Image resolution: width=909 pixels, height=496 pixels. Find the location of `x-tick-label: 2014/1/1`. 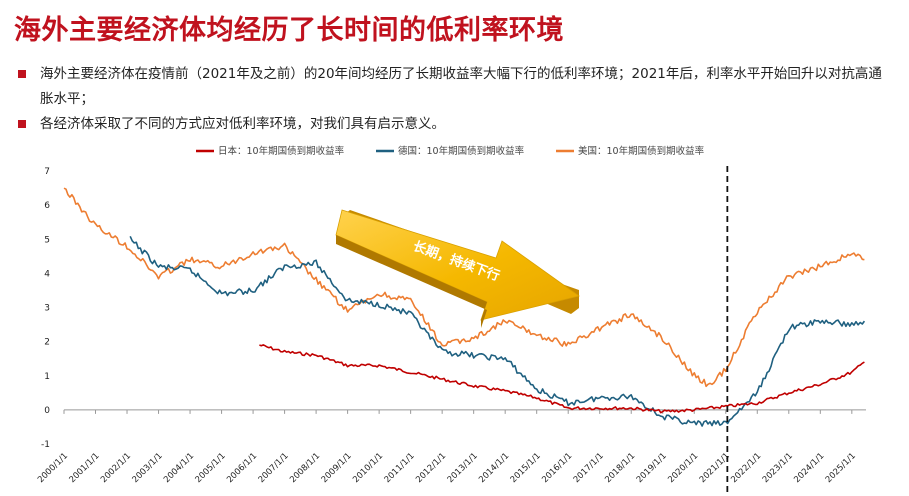

x-tick-label: 2014/1/1 is located at coordinates (494, 468).